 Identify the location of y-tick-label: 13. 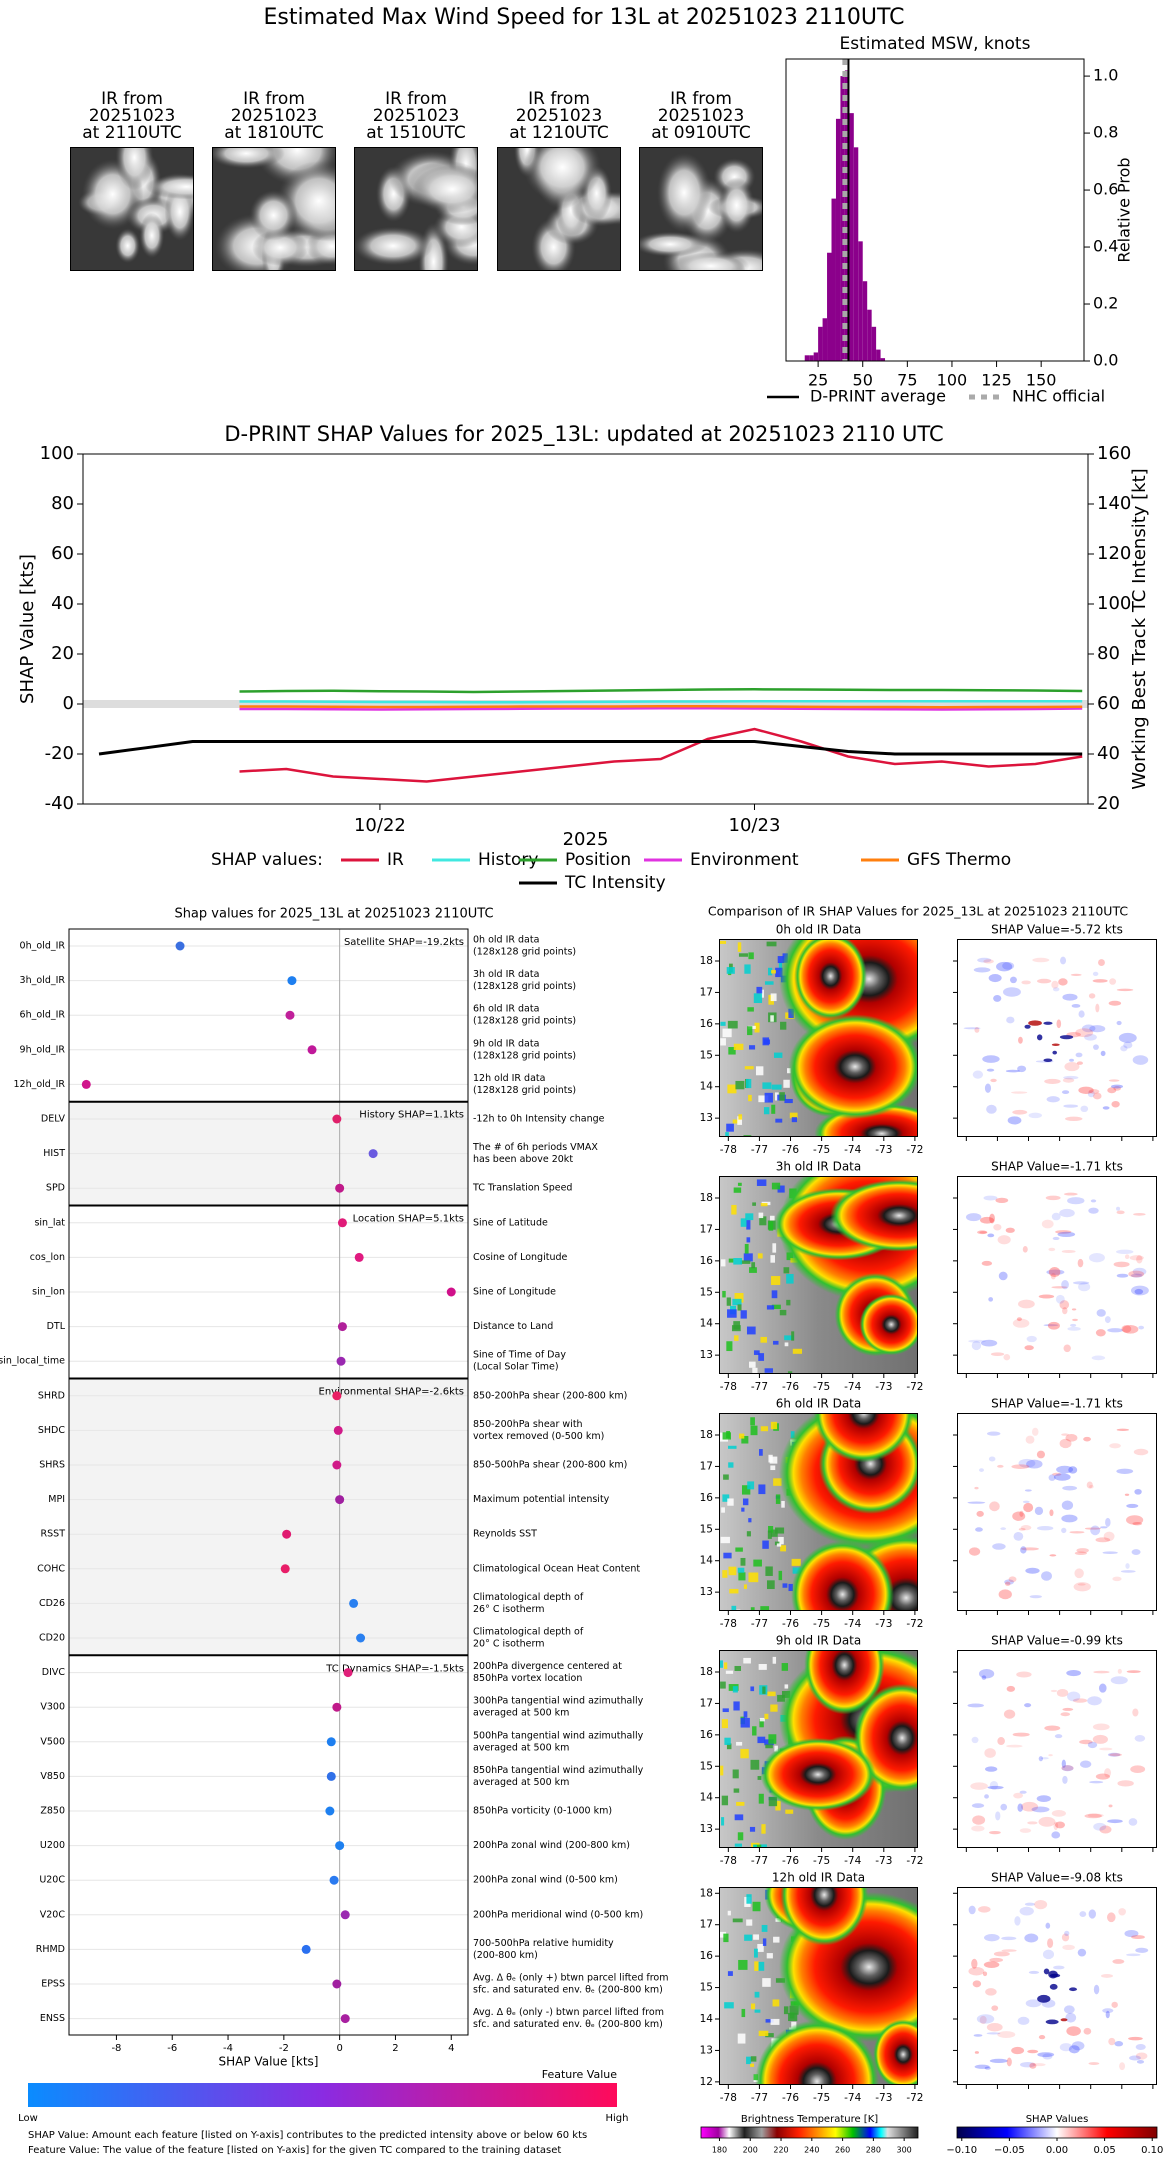
(706, 1592).